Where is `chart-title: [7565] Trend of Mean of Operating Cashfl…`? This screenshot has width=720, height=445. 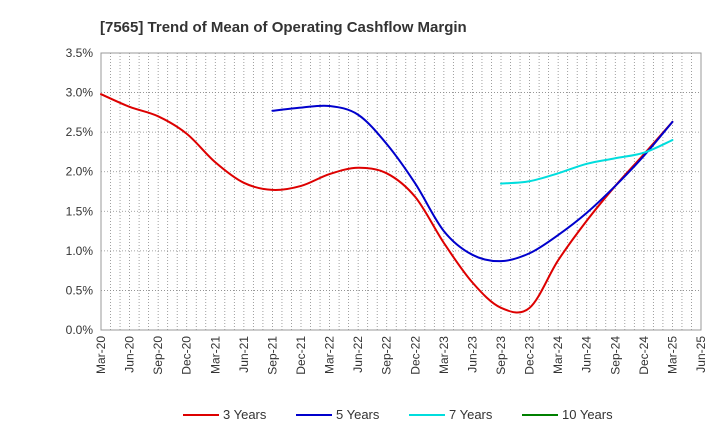
chart-title: [7565] Trend of Mean of Operating Cashfl… is located at coordinates (283, 27).